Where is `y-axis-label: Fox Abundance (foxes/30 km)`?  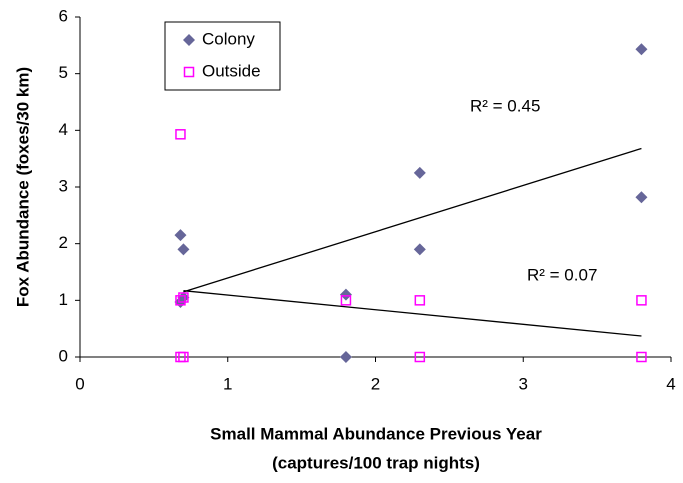
y-axis-label: Fox Abundance (foxes/30 km) is located at coordinates (22, 187).